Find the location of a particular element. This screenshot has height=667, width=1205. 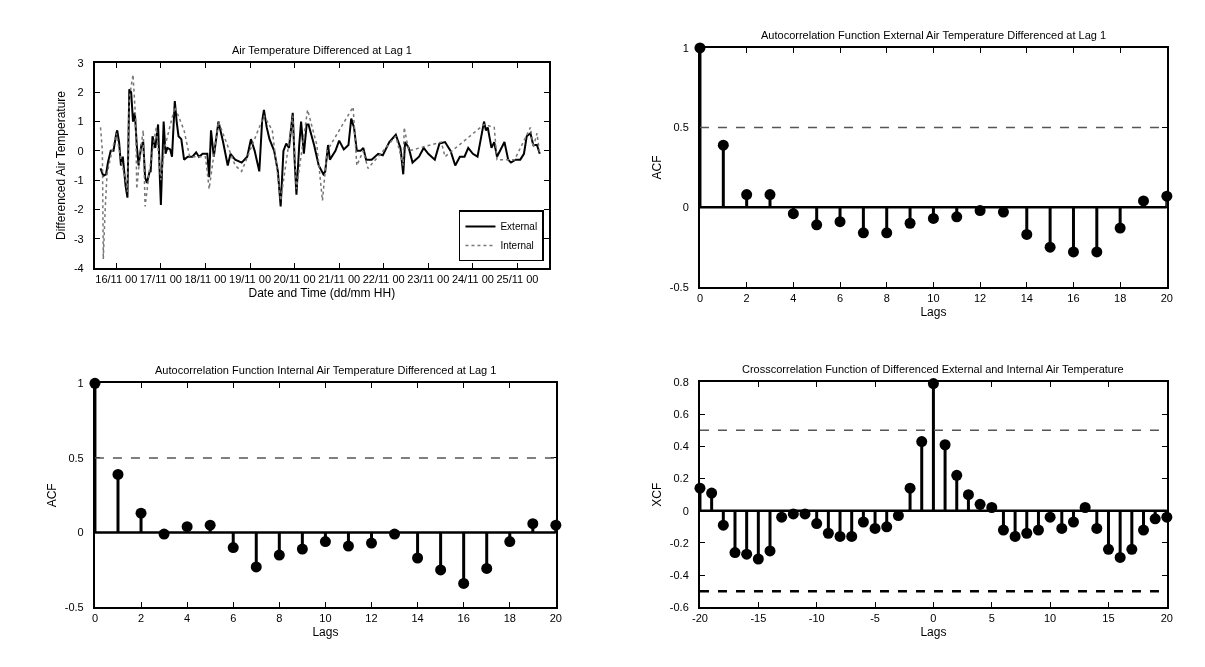

x-tick-label: -15 is located at coordinates (758, 618).